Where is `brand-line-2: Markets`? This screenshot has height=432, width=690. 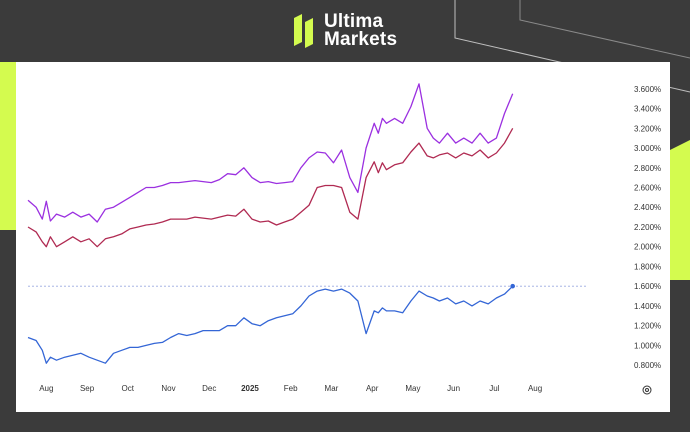 brand-line-2: Markets is located at coordinates (361, 39).